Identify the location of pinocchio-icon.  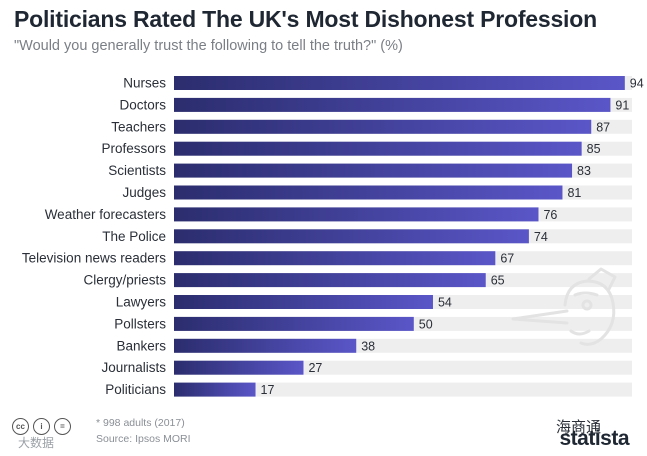
(564, 306).